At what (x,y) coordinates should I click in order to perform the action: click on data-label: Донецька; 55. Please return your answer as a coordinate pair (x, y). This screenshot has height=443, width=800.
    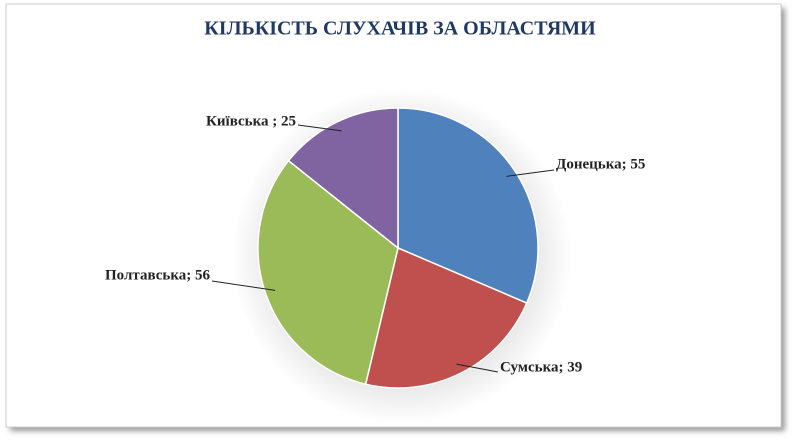
    Looking at the image, I should click on (600, 164).